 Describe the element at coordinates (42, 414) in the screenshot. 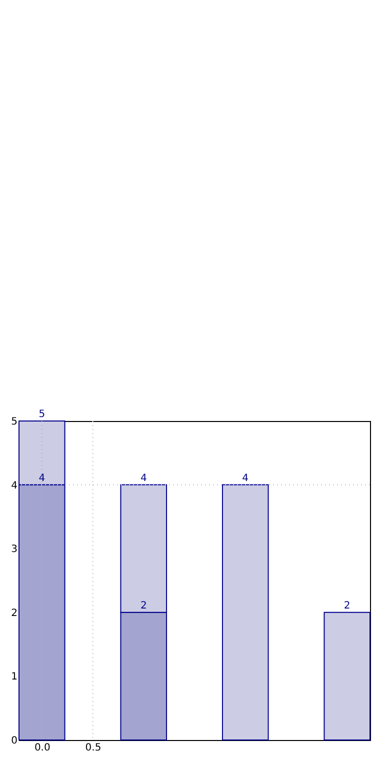

I see `total-label: 5` at that location.